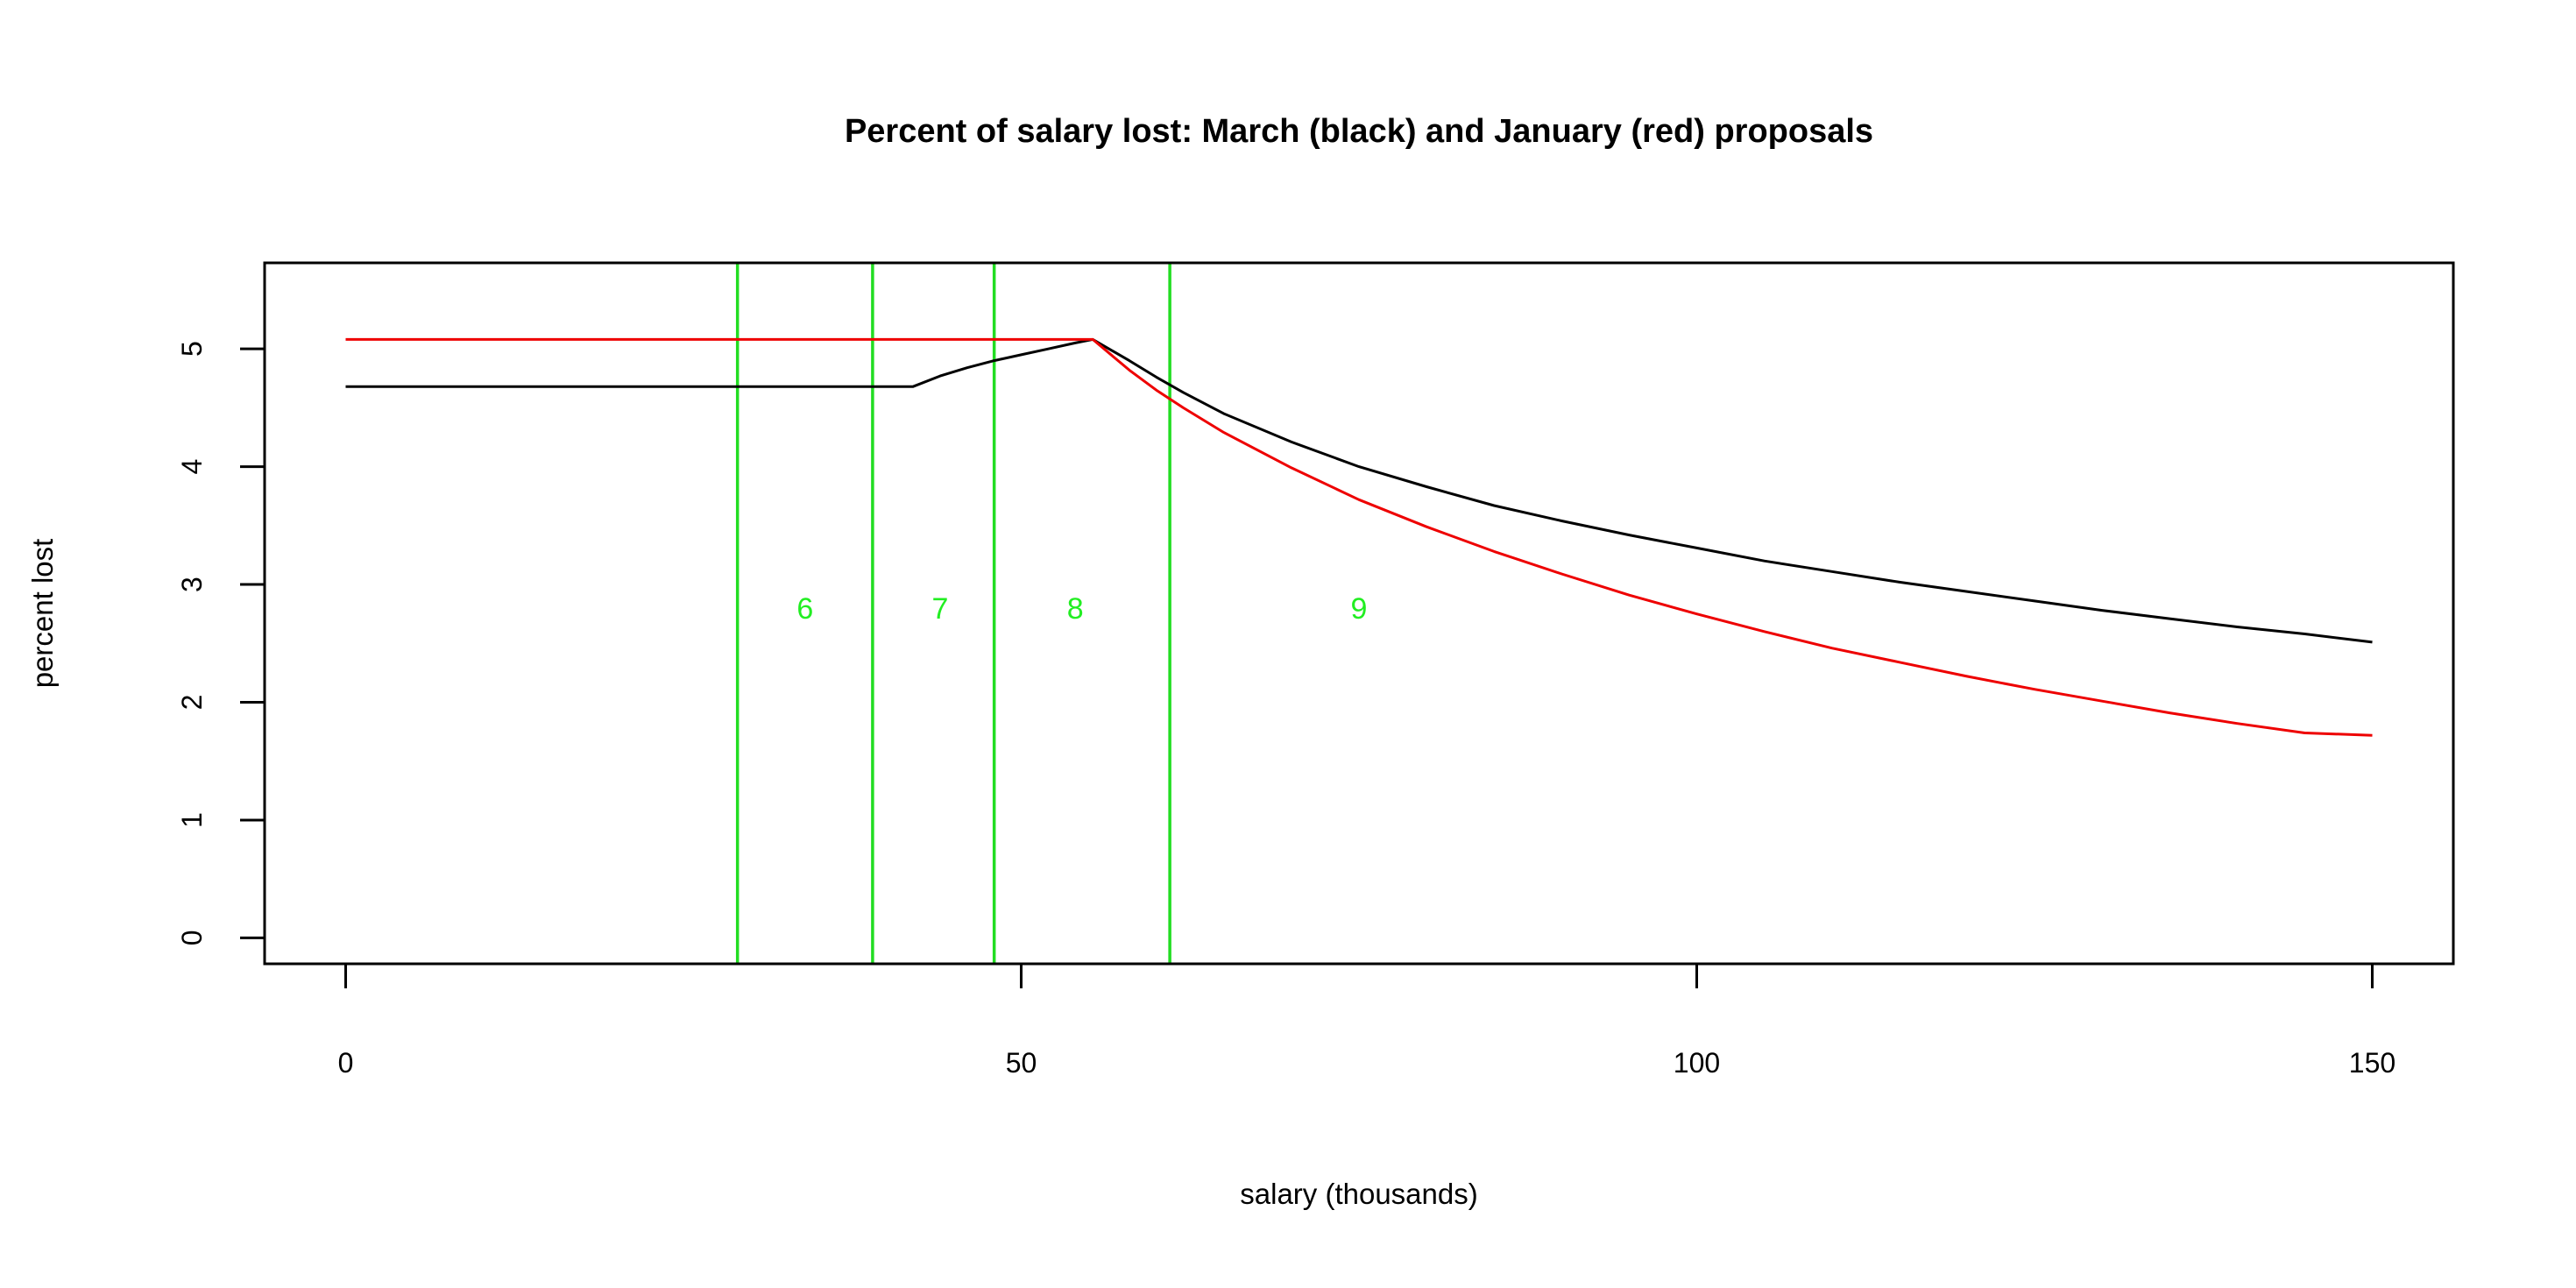 This screenshot has width=2576, height=1288. What do you see at coordinates (192, 467) in the screenshot?
I see `y-tick-label-4: 4` at bounding box center [192, 467].